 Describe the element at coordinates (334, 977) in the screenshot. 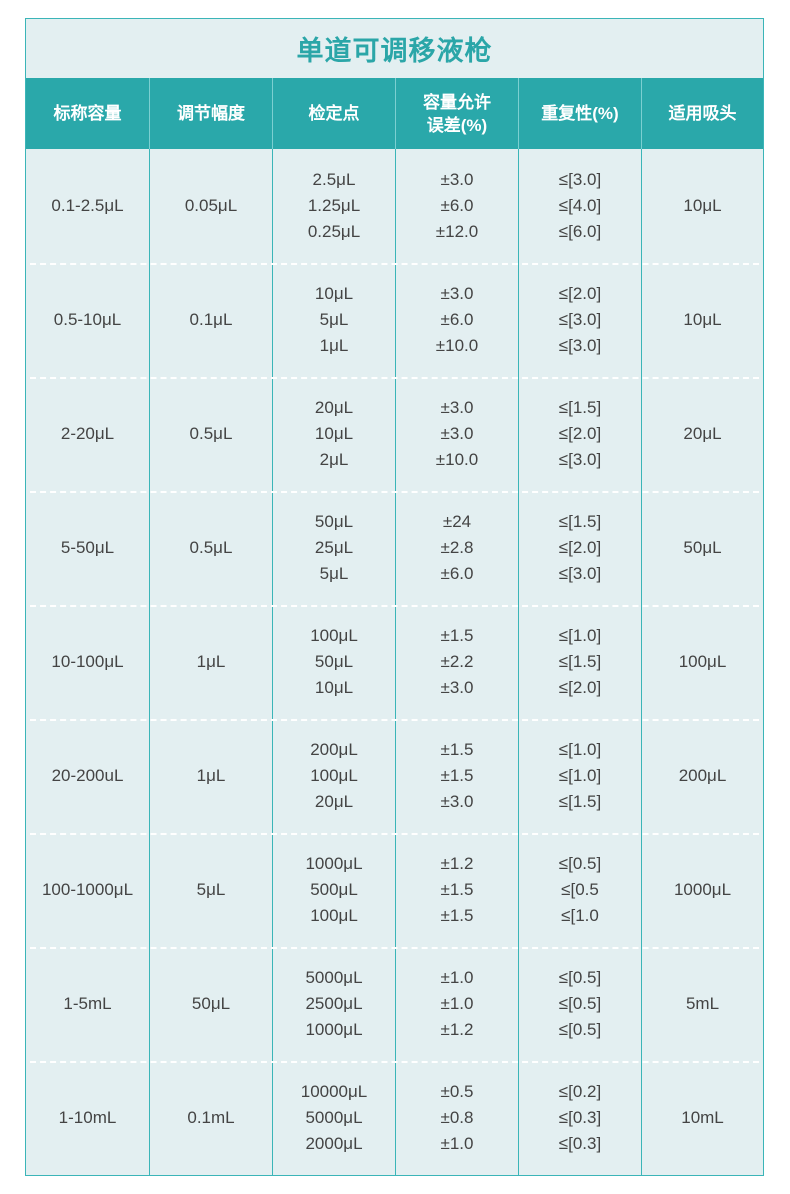

I see `test-point: 5000μL` at that location.